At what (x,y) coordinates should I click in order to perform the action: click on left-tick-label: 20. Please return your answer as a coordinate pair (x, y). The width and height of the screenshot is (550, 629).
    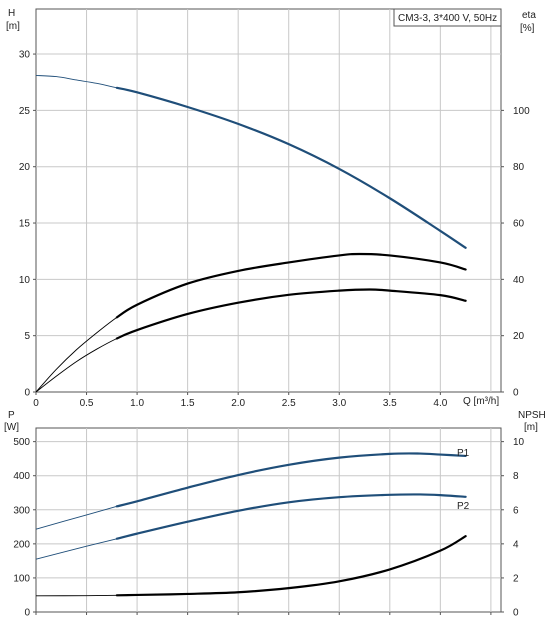
    Looking at the image, I should click on (25, 167).